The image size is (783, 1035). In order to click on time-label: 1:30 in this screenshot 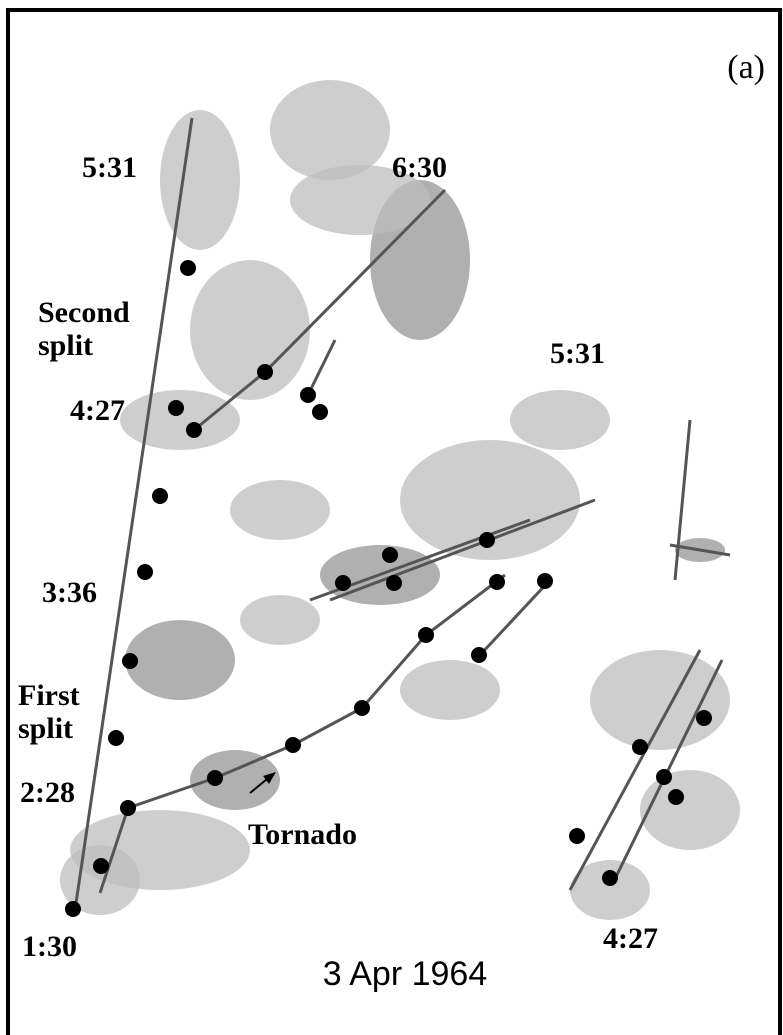, I will do `click(49, 946)`.